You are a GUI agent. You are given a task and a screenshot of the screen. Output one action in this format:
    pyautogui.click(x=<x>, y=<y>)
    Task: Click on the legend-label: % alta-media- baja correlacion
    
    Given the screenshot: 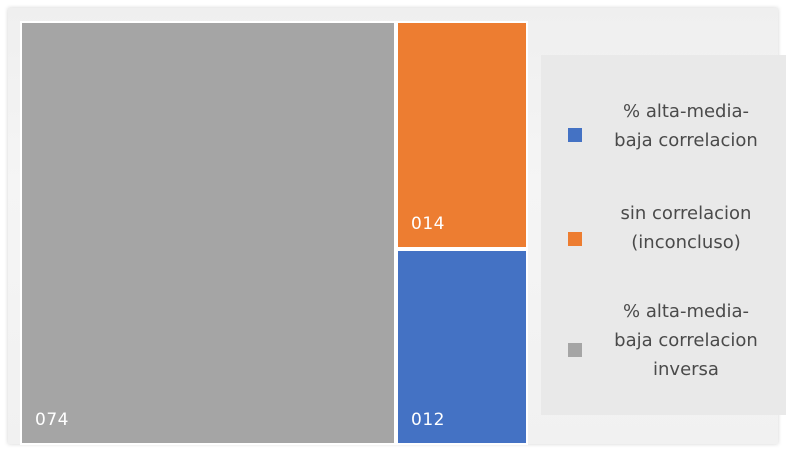 What is the action you would take?
    pyautogui.click(x=686, y=126)
    